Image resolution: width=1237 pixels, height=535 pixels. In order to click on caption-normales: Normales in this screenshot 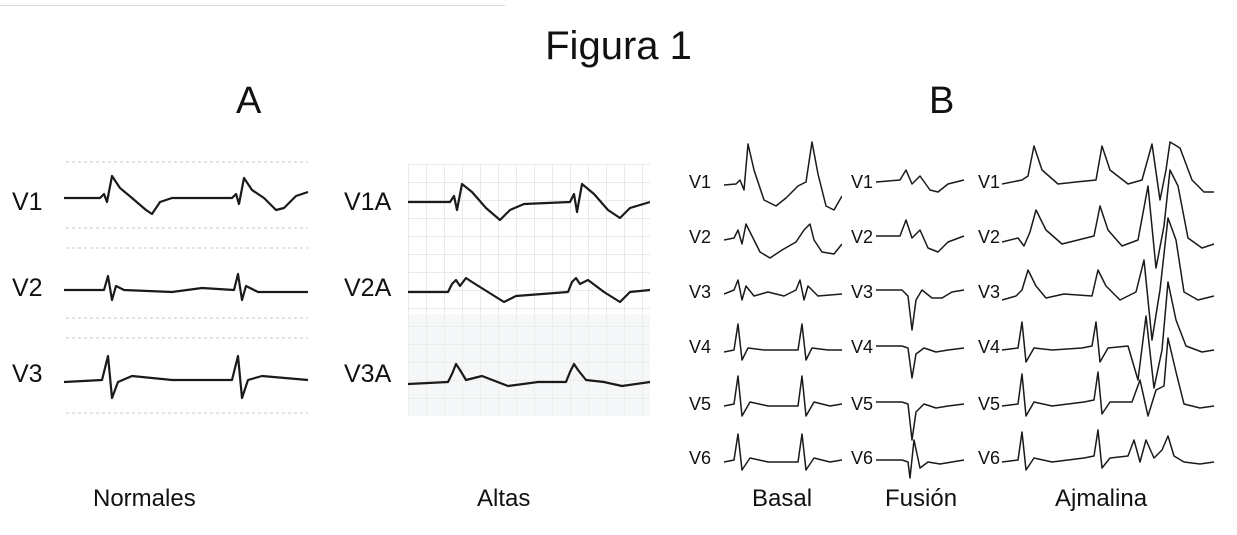, I will do `click(144, 498)`.